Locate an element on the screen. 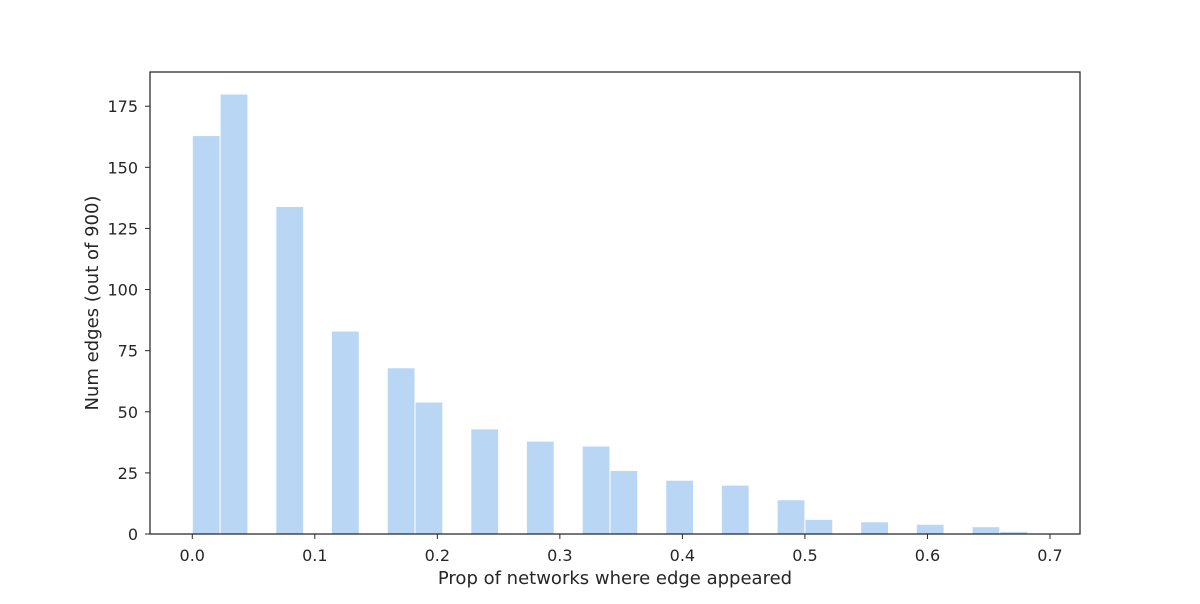  x-tick-label-2: 0.2 is located at coordinates (437, 555).